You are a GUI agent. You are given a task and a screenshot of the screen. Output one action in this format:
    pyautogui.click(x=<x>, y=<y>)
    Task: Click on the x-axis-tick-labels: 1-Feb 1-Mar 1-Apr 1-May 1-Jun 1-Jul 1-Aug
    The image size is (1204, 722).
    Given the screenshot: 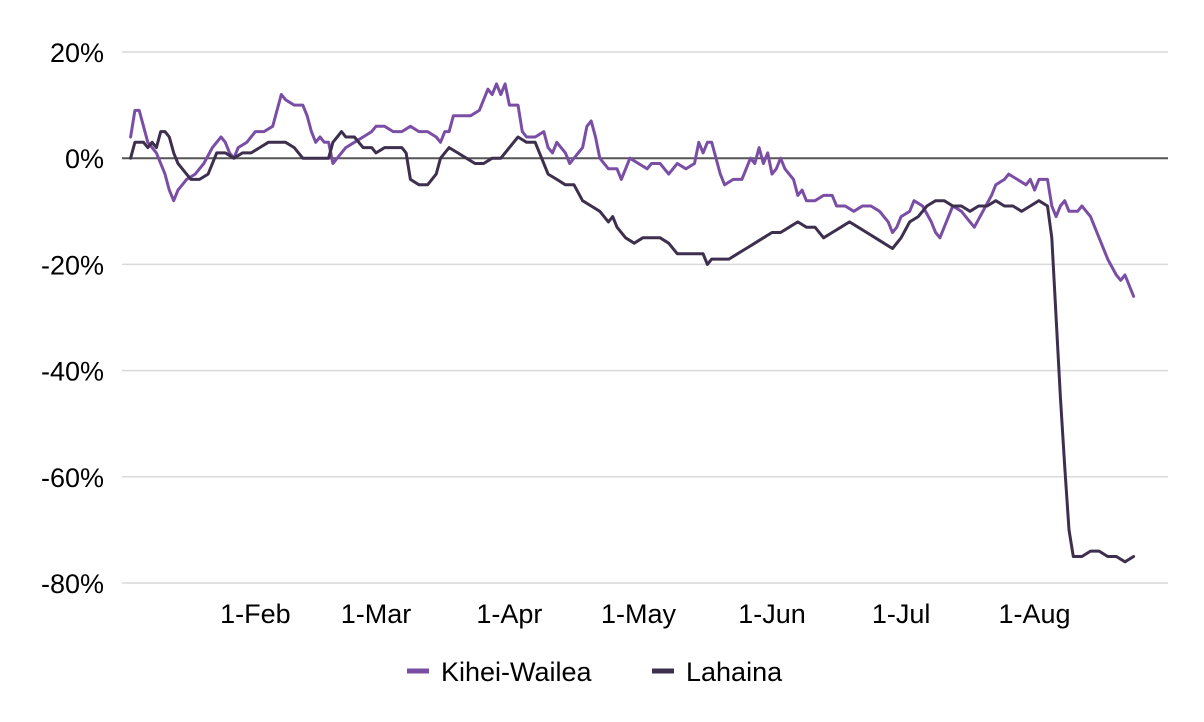 What is the action you would take?
    pyautogui.click(x=645, y=614)
    